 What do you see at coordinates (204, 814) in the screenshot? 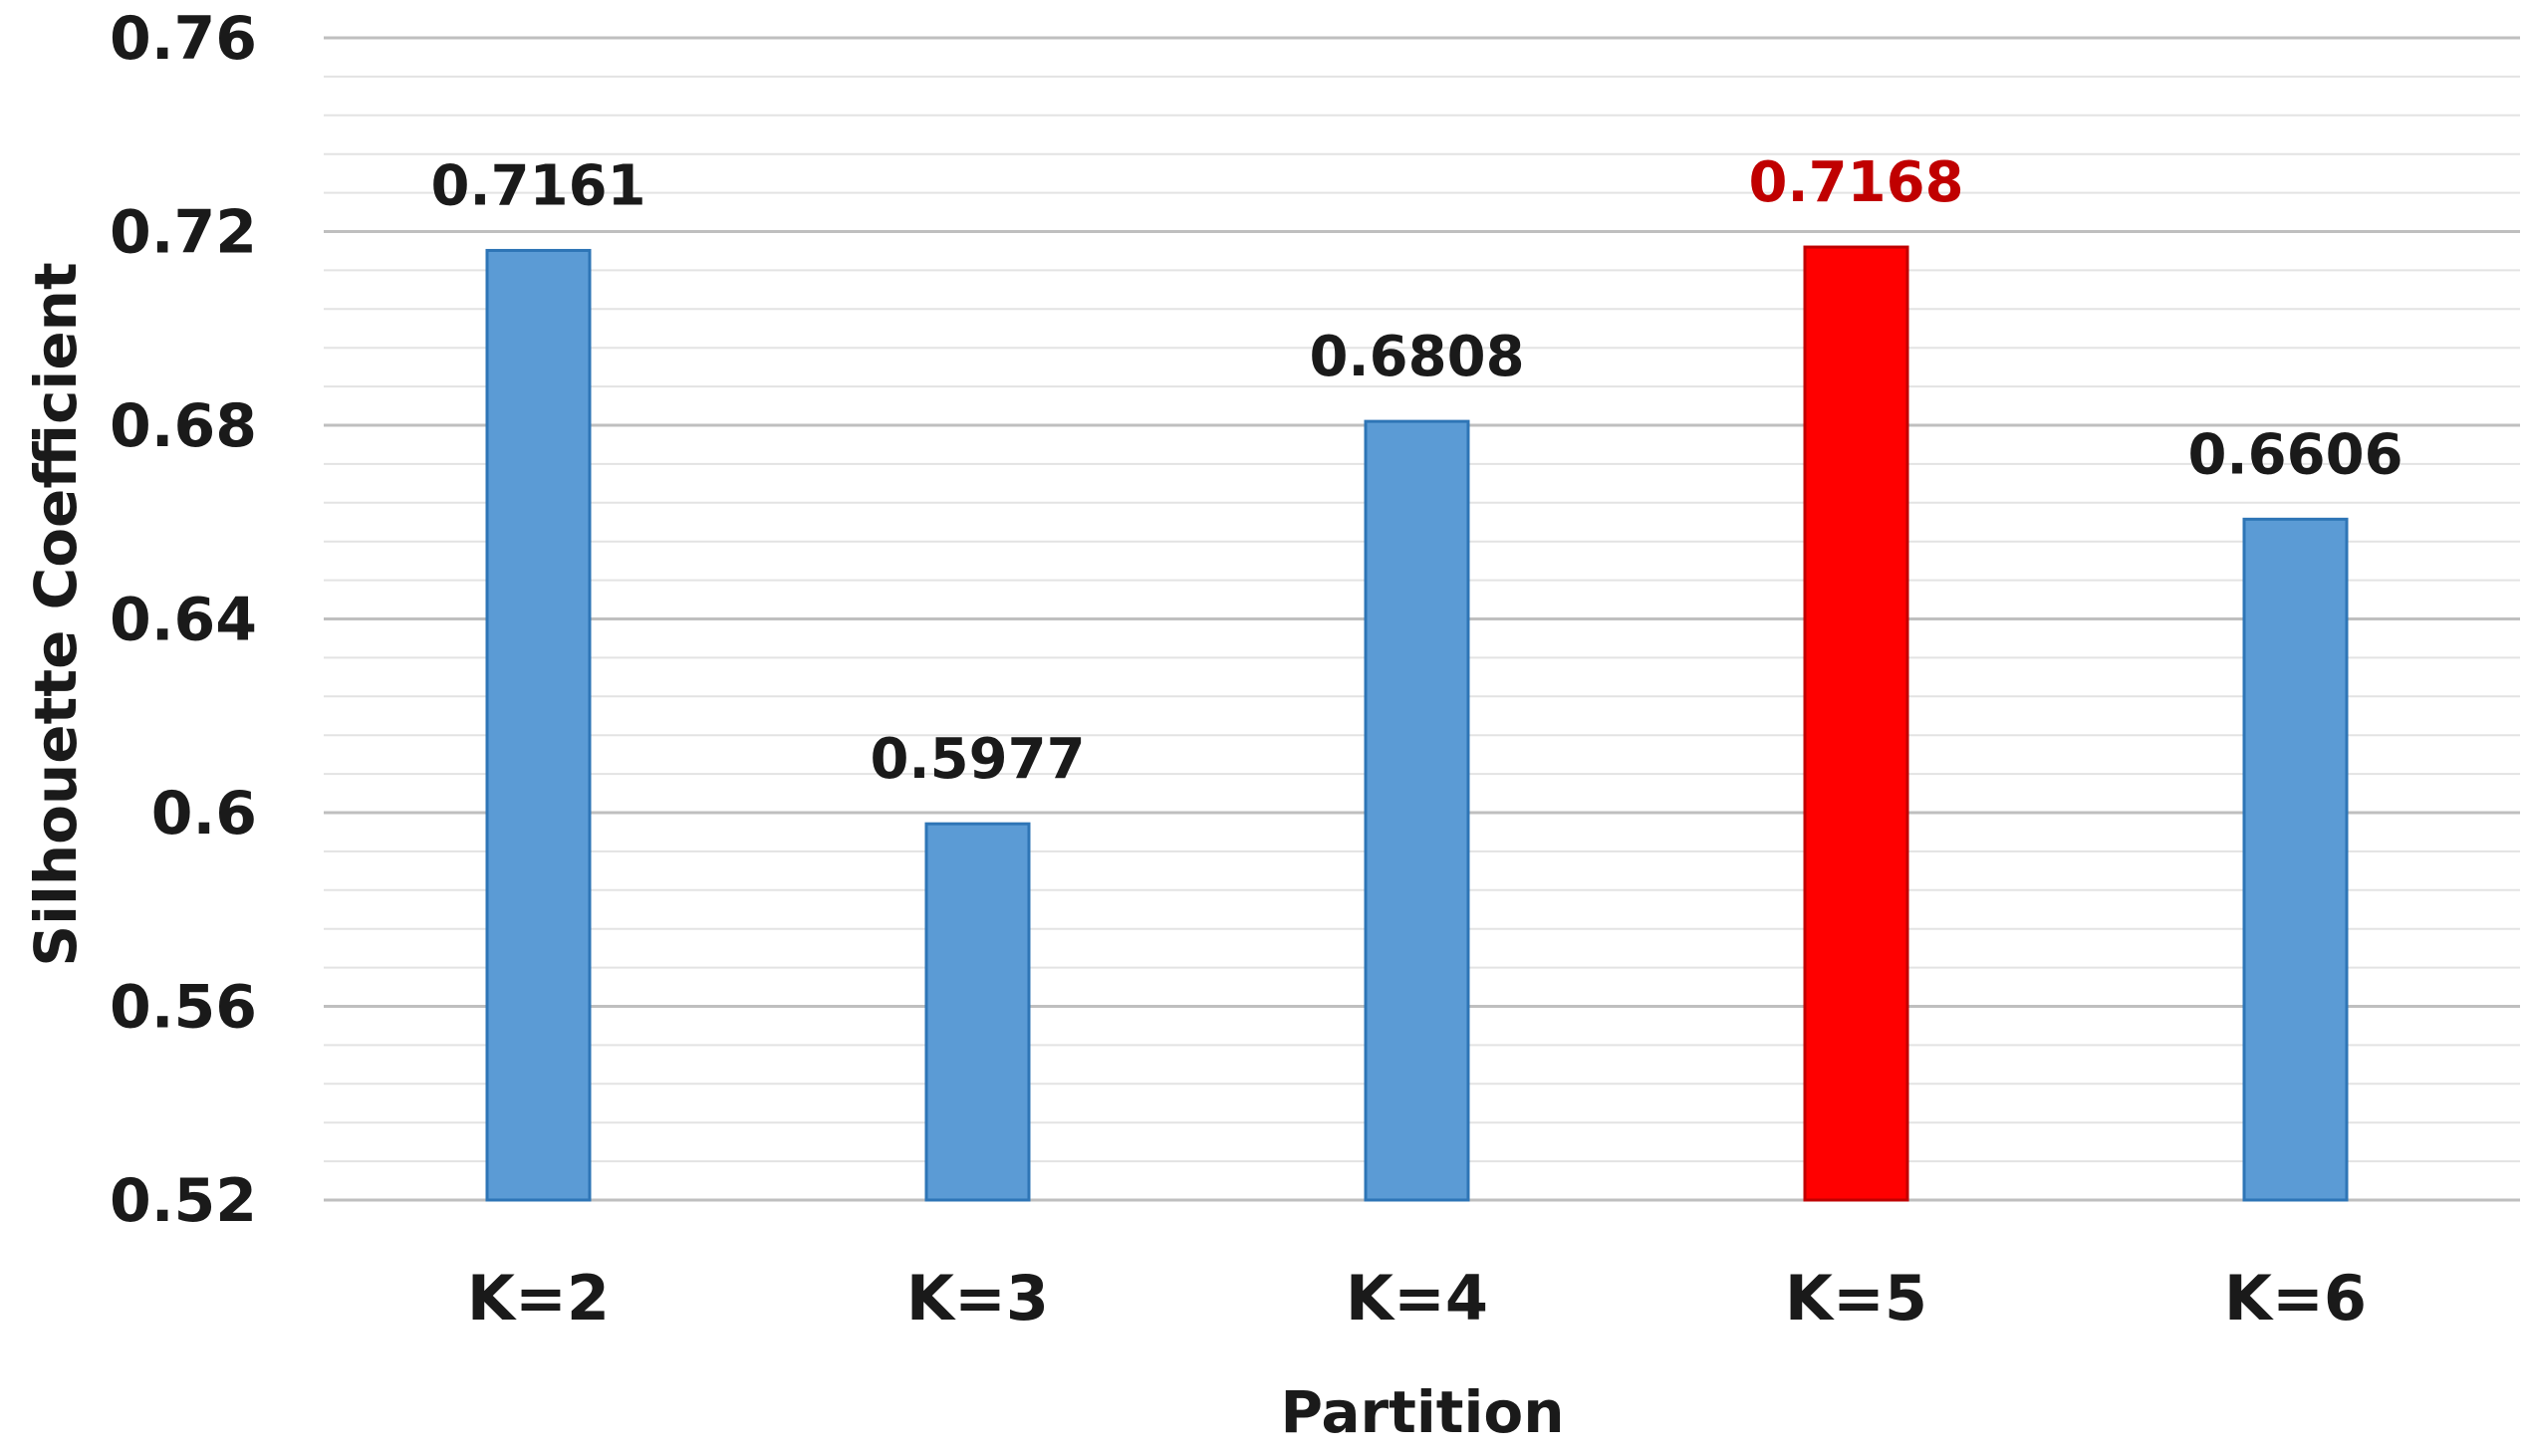
I see `y-tick-label: 0.6` at bounding box center [204, 814].